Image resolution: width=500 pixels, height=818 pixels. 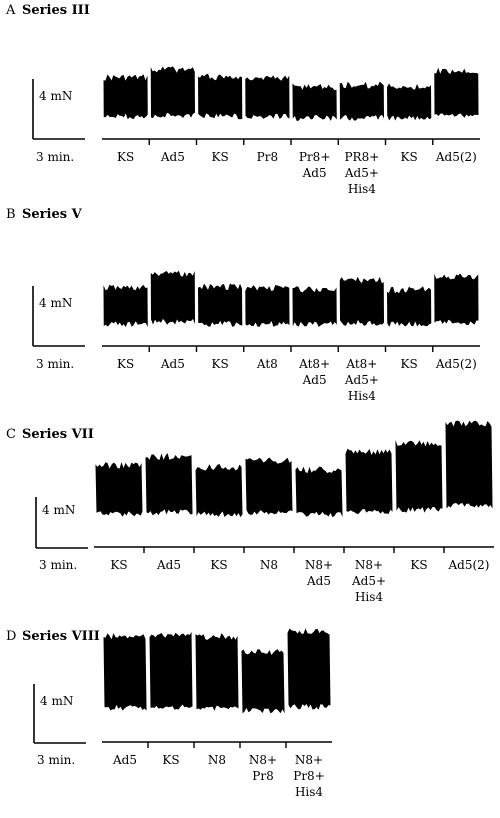 I want to click on panel-title: Series III, so click(x=56, y=10).